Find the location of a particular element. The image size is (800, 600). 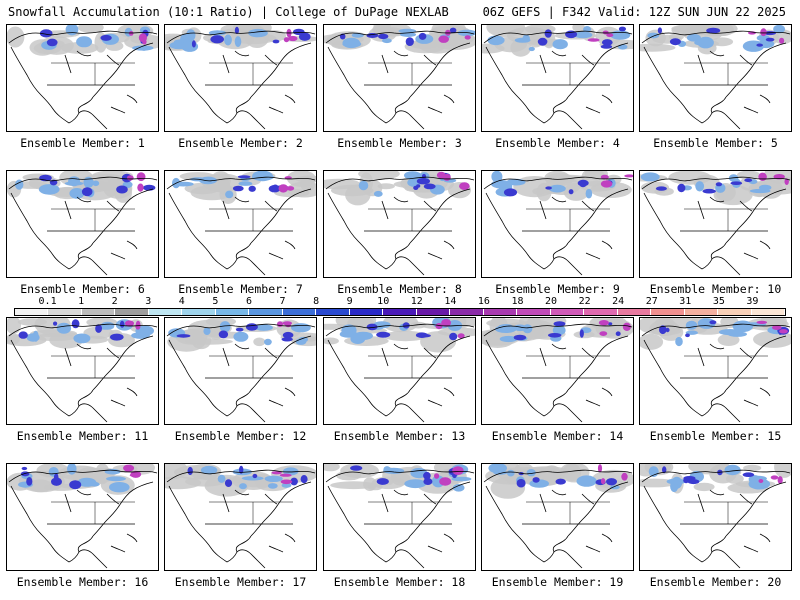

ensemble-member-label: Ensemble Member: 18 is located at coordinates (399, 582).